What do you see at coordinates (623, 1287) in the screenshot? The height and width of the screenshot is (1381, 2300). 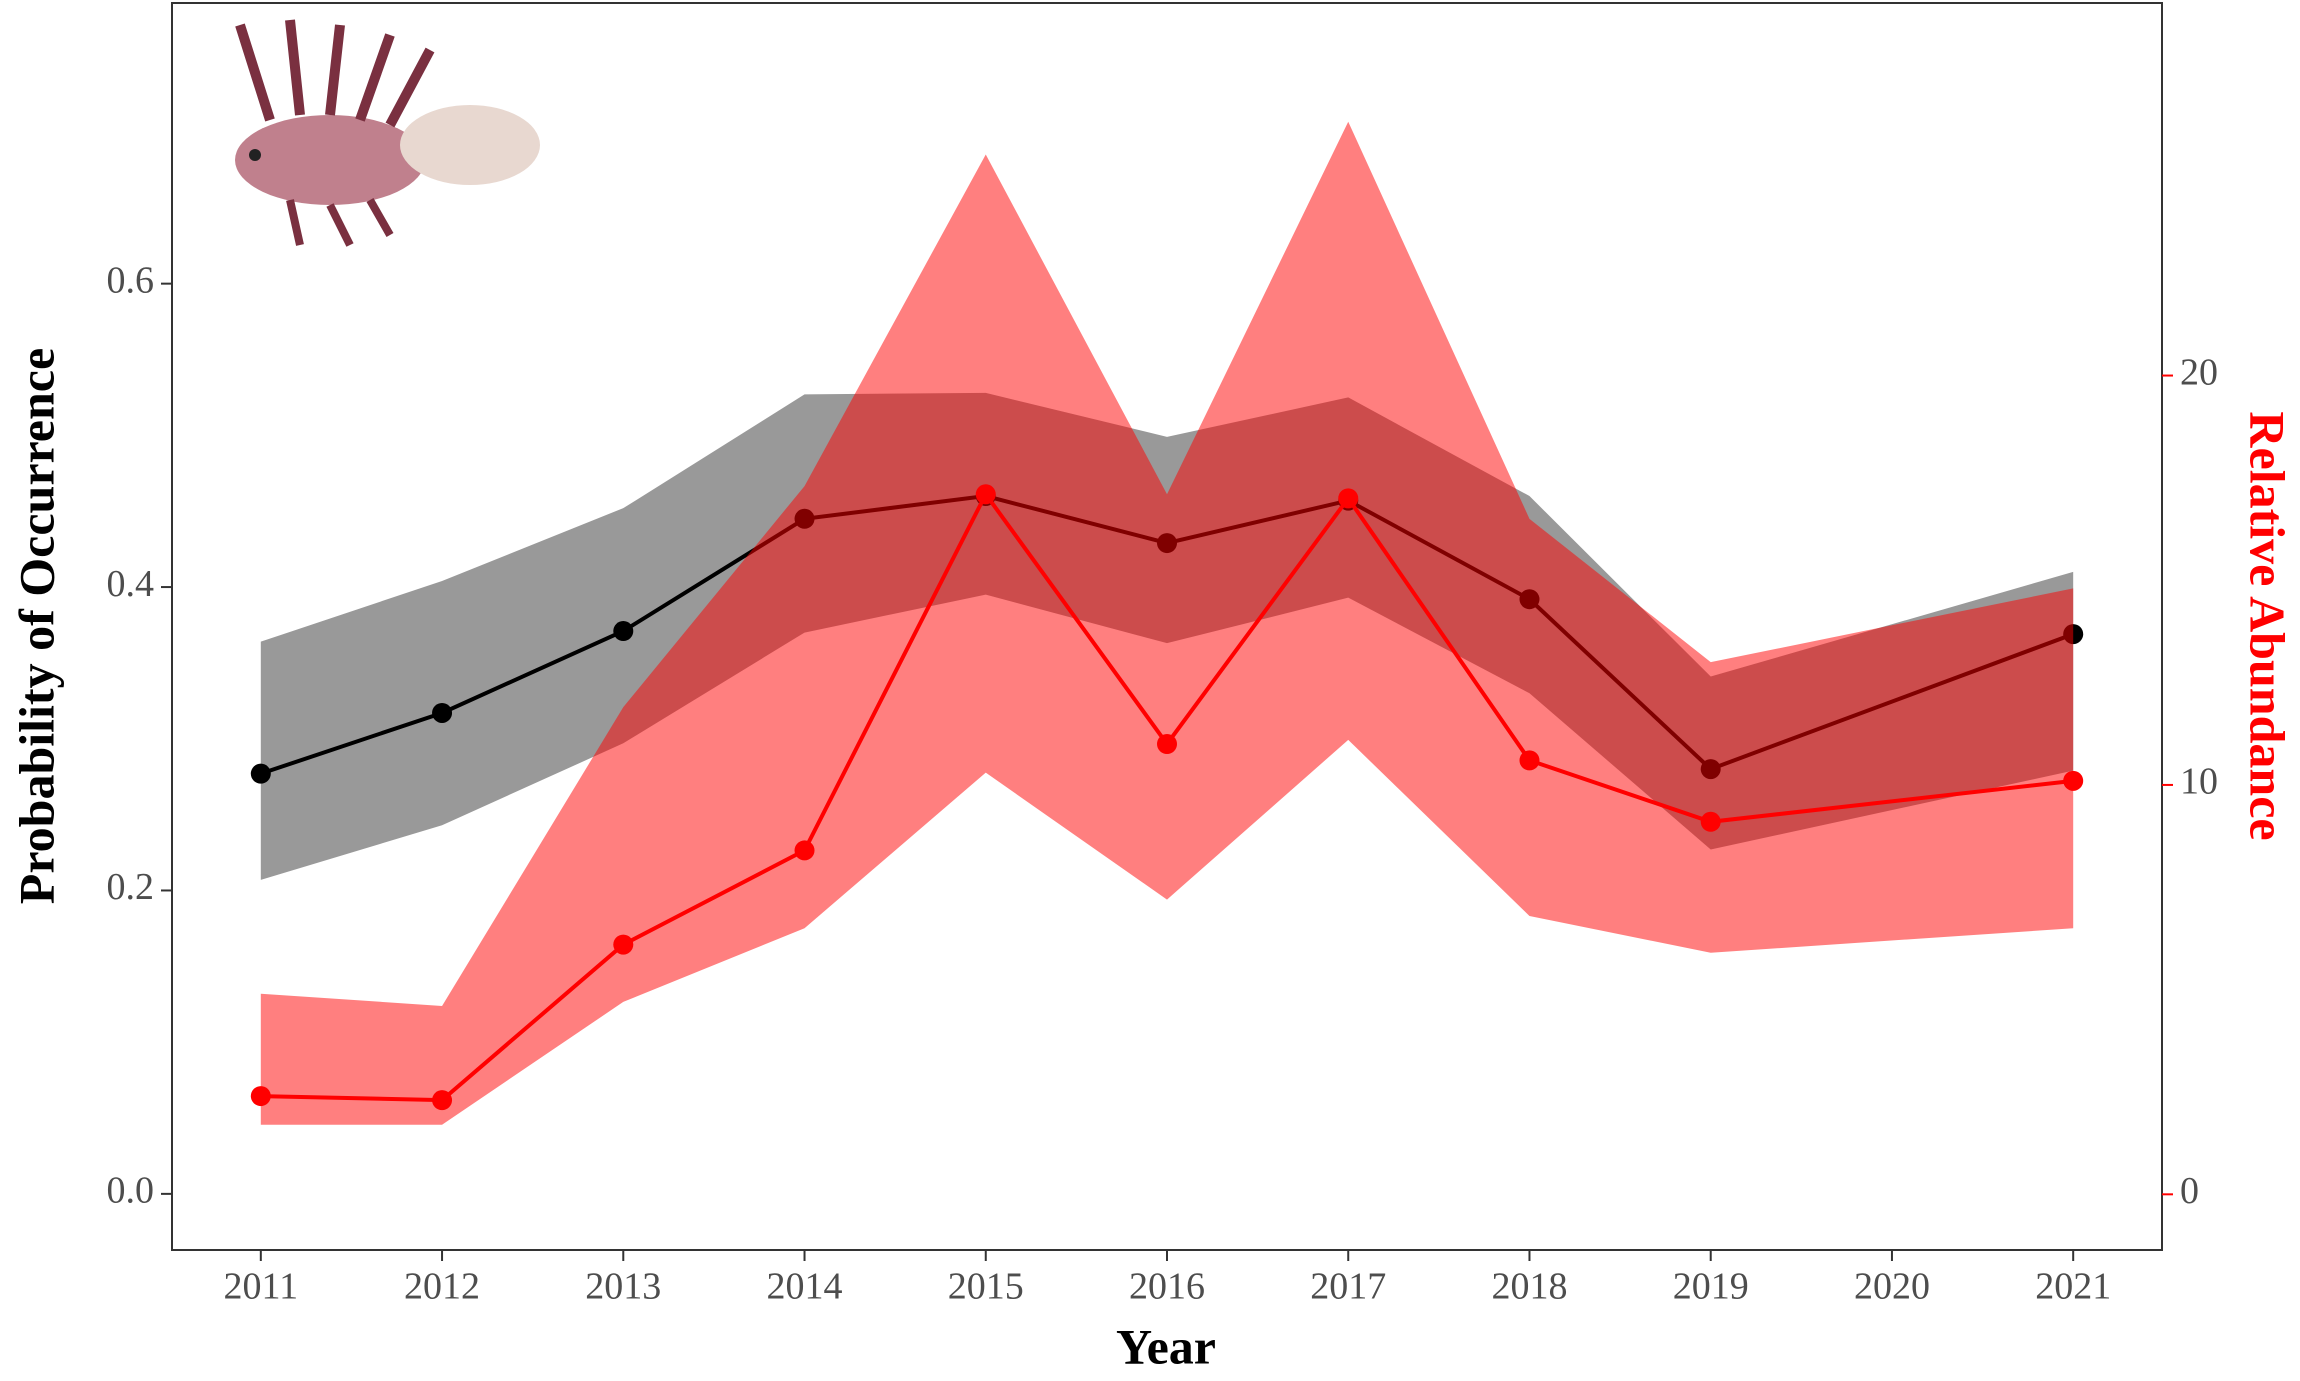 I see `x-tick-label: 2013` at bounding box center [623, 1287].